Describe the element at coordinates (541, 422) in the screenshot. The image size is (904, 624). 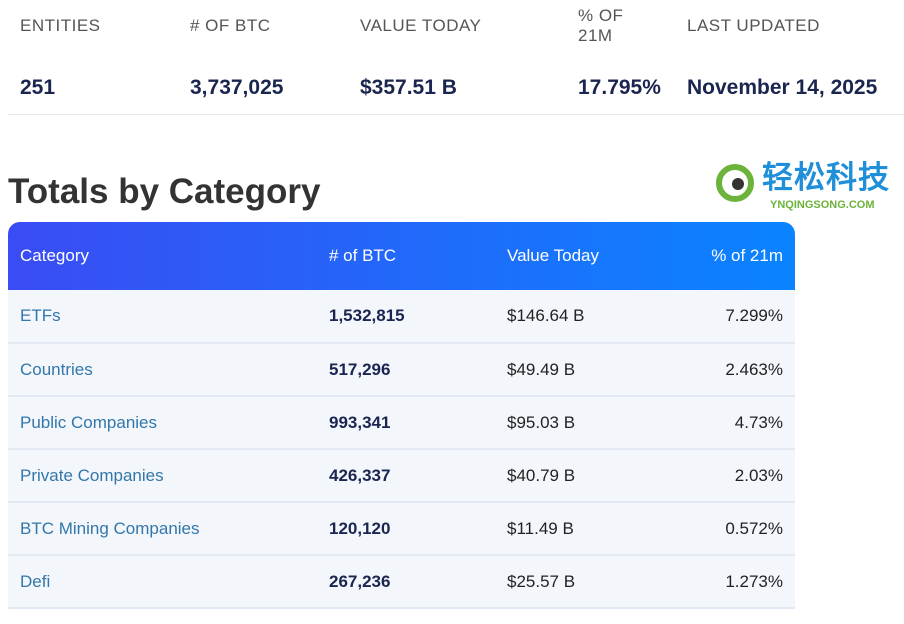
I see `value-today: $95.03 B` at that location.